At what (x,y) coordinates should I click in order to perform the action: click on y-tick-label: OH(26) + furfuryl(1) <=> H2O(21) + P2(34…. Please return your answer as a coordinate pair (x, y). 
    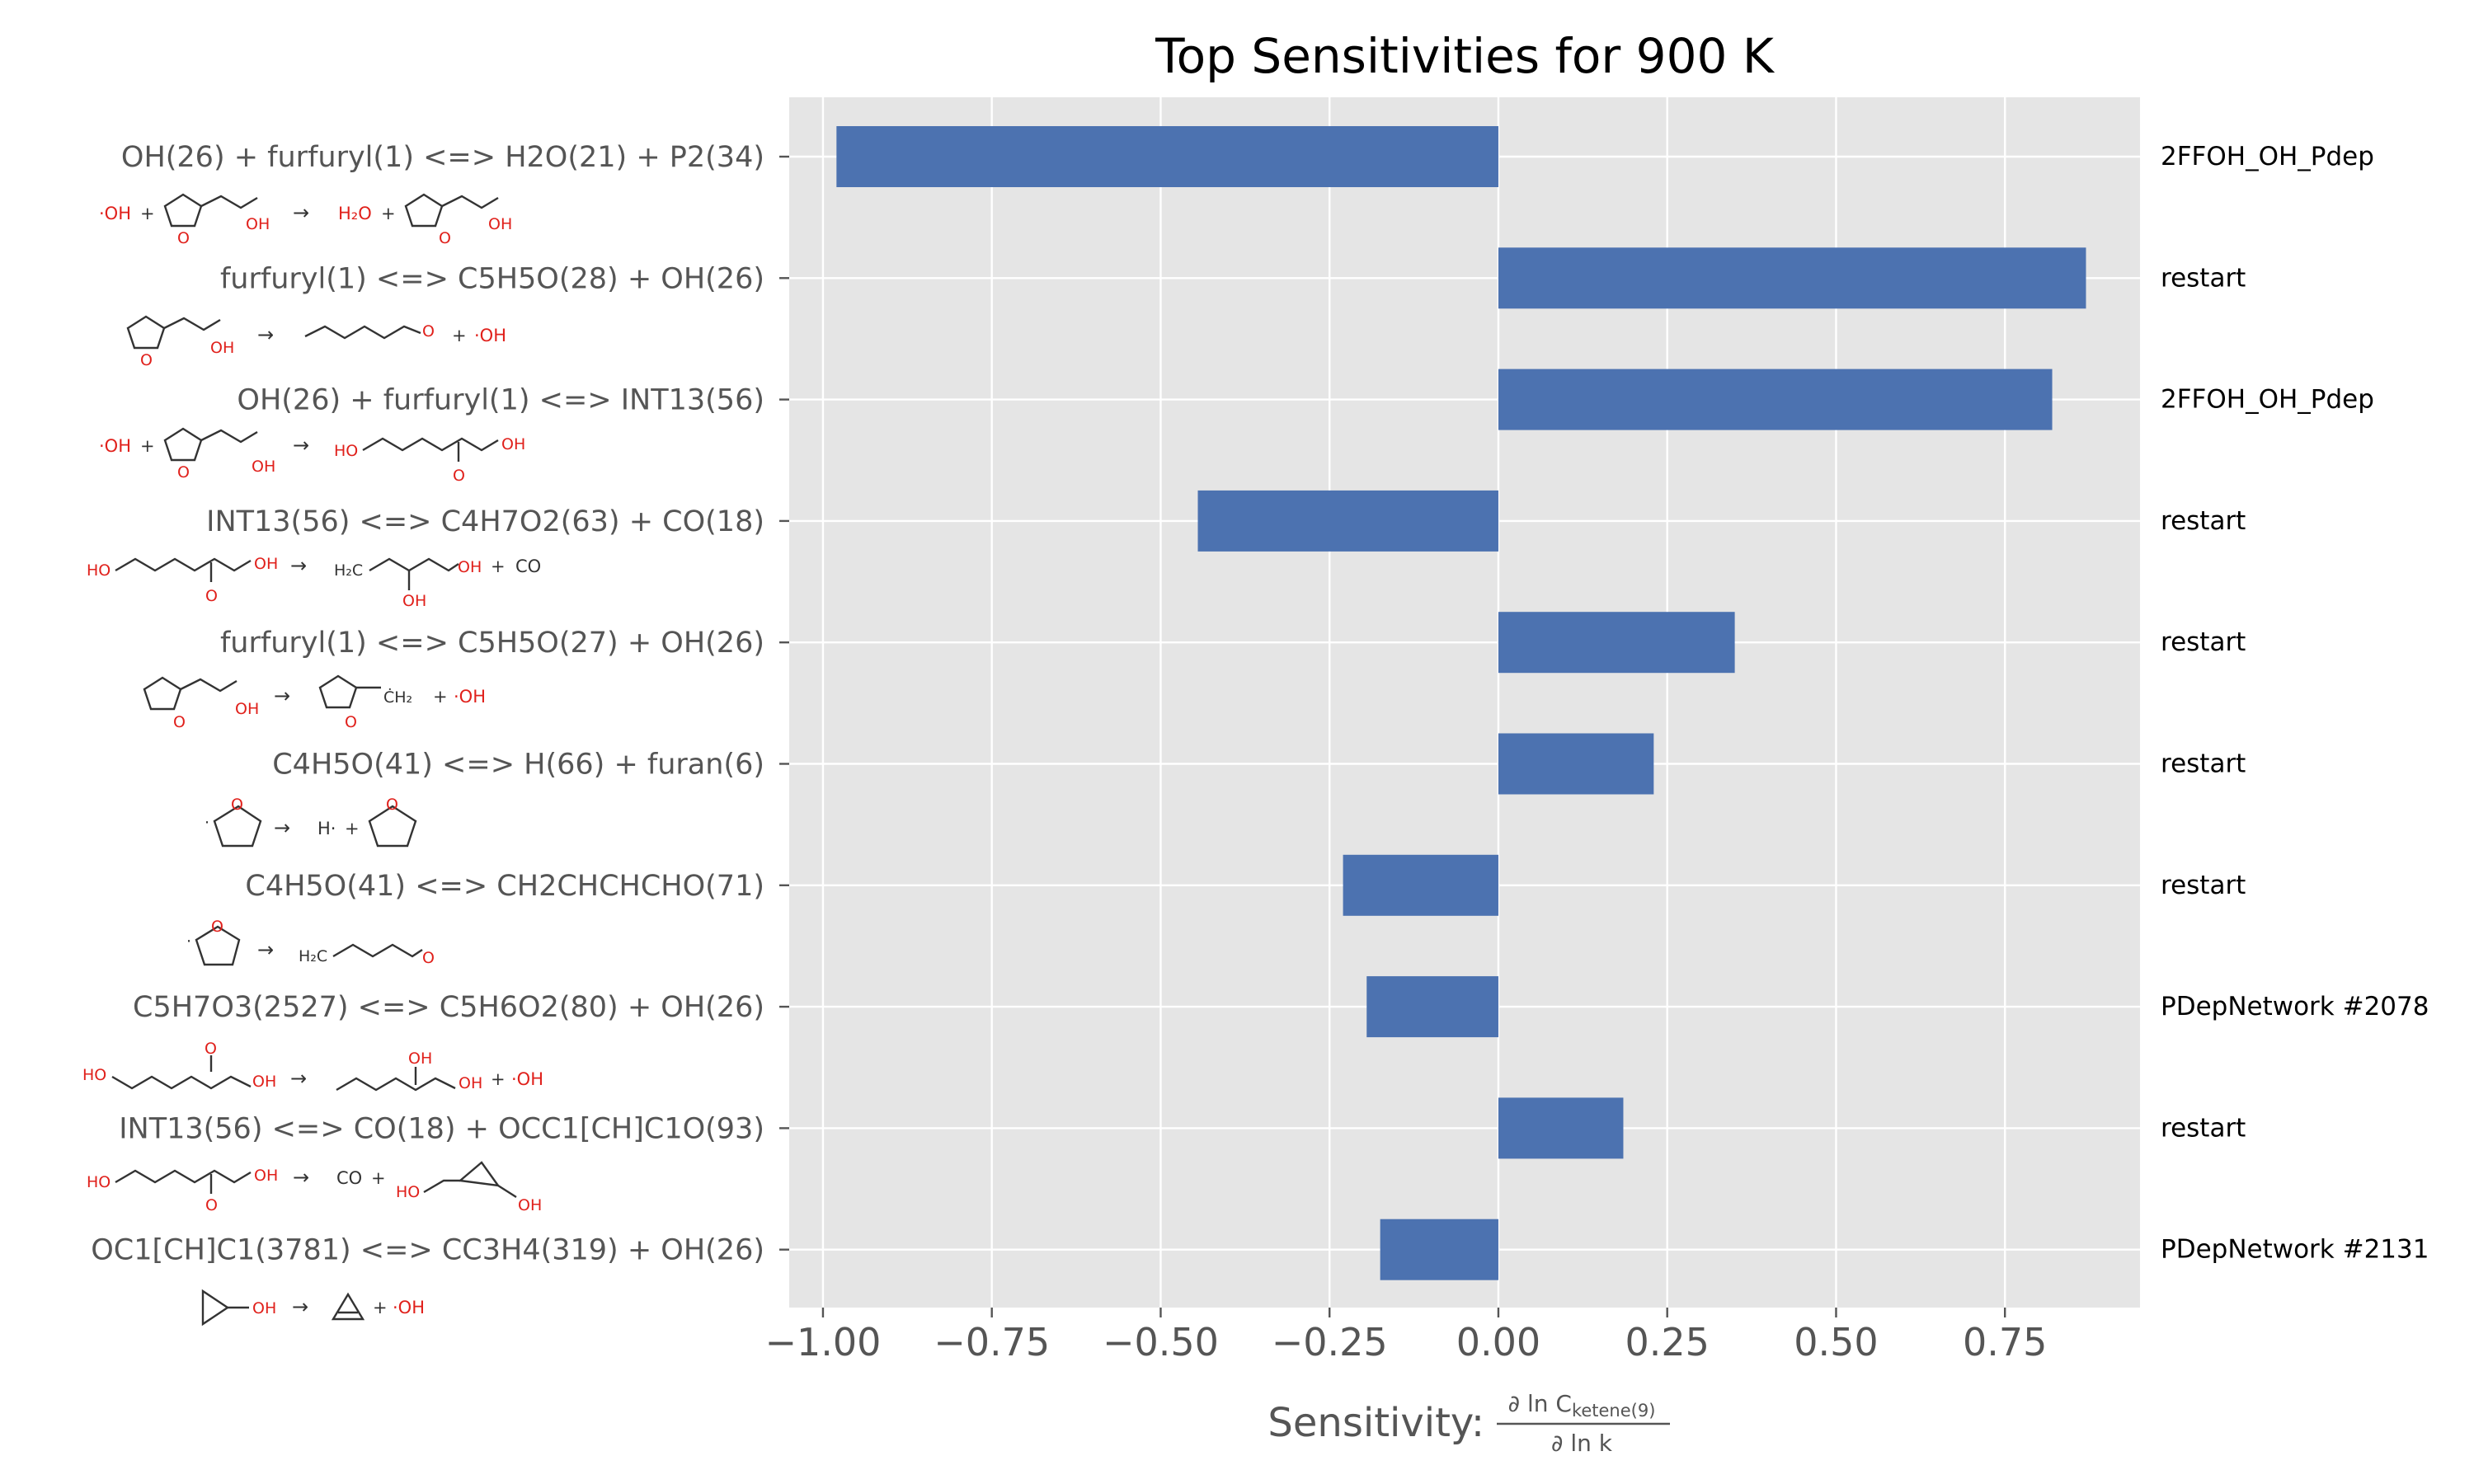
    Looking at the image, I should click on (442, 157).